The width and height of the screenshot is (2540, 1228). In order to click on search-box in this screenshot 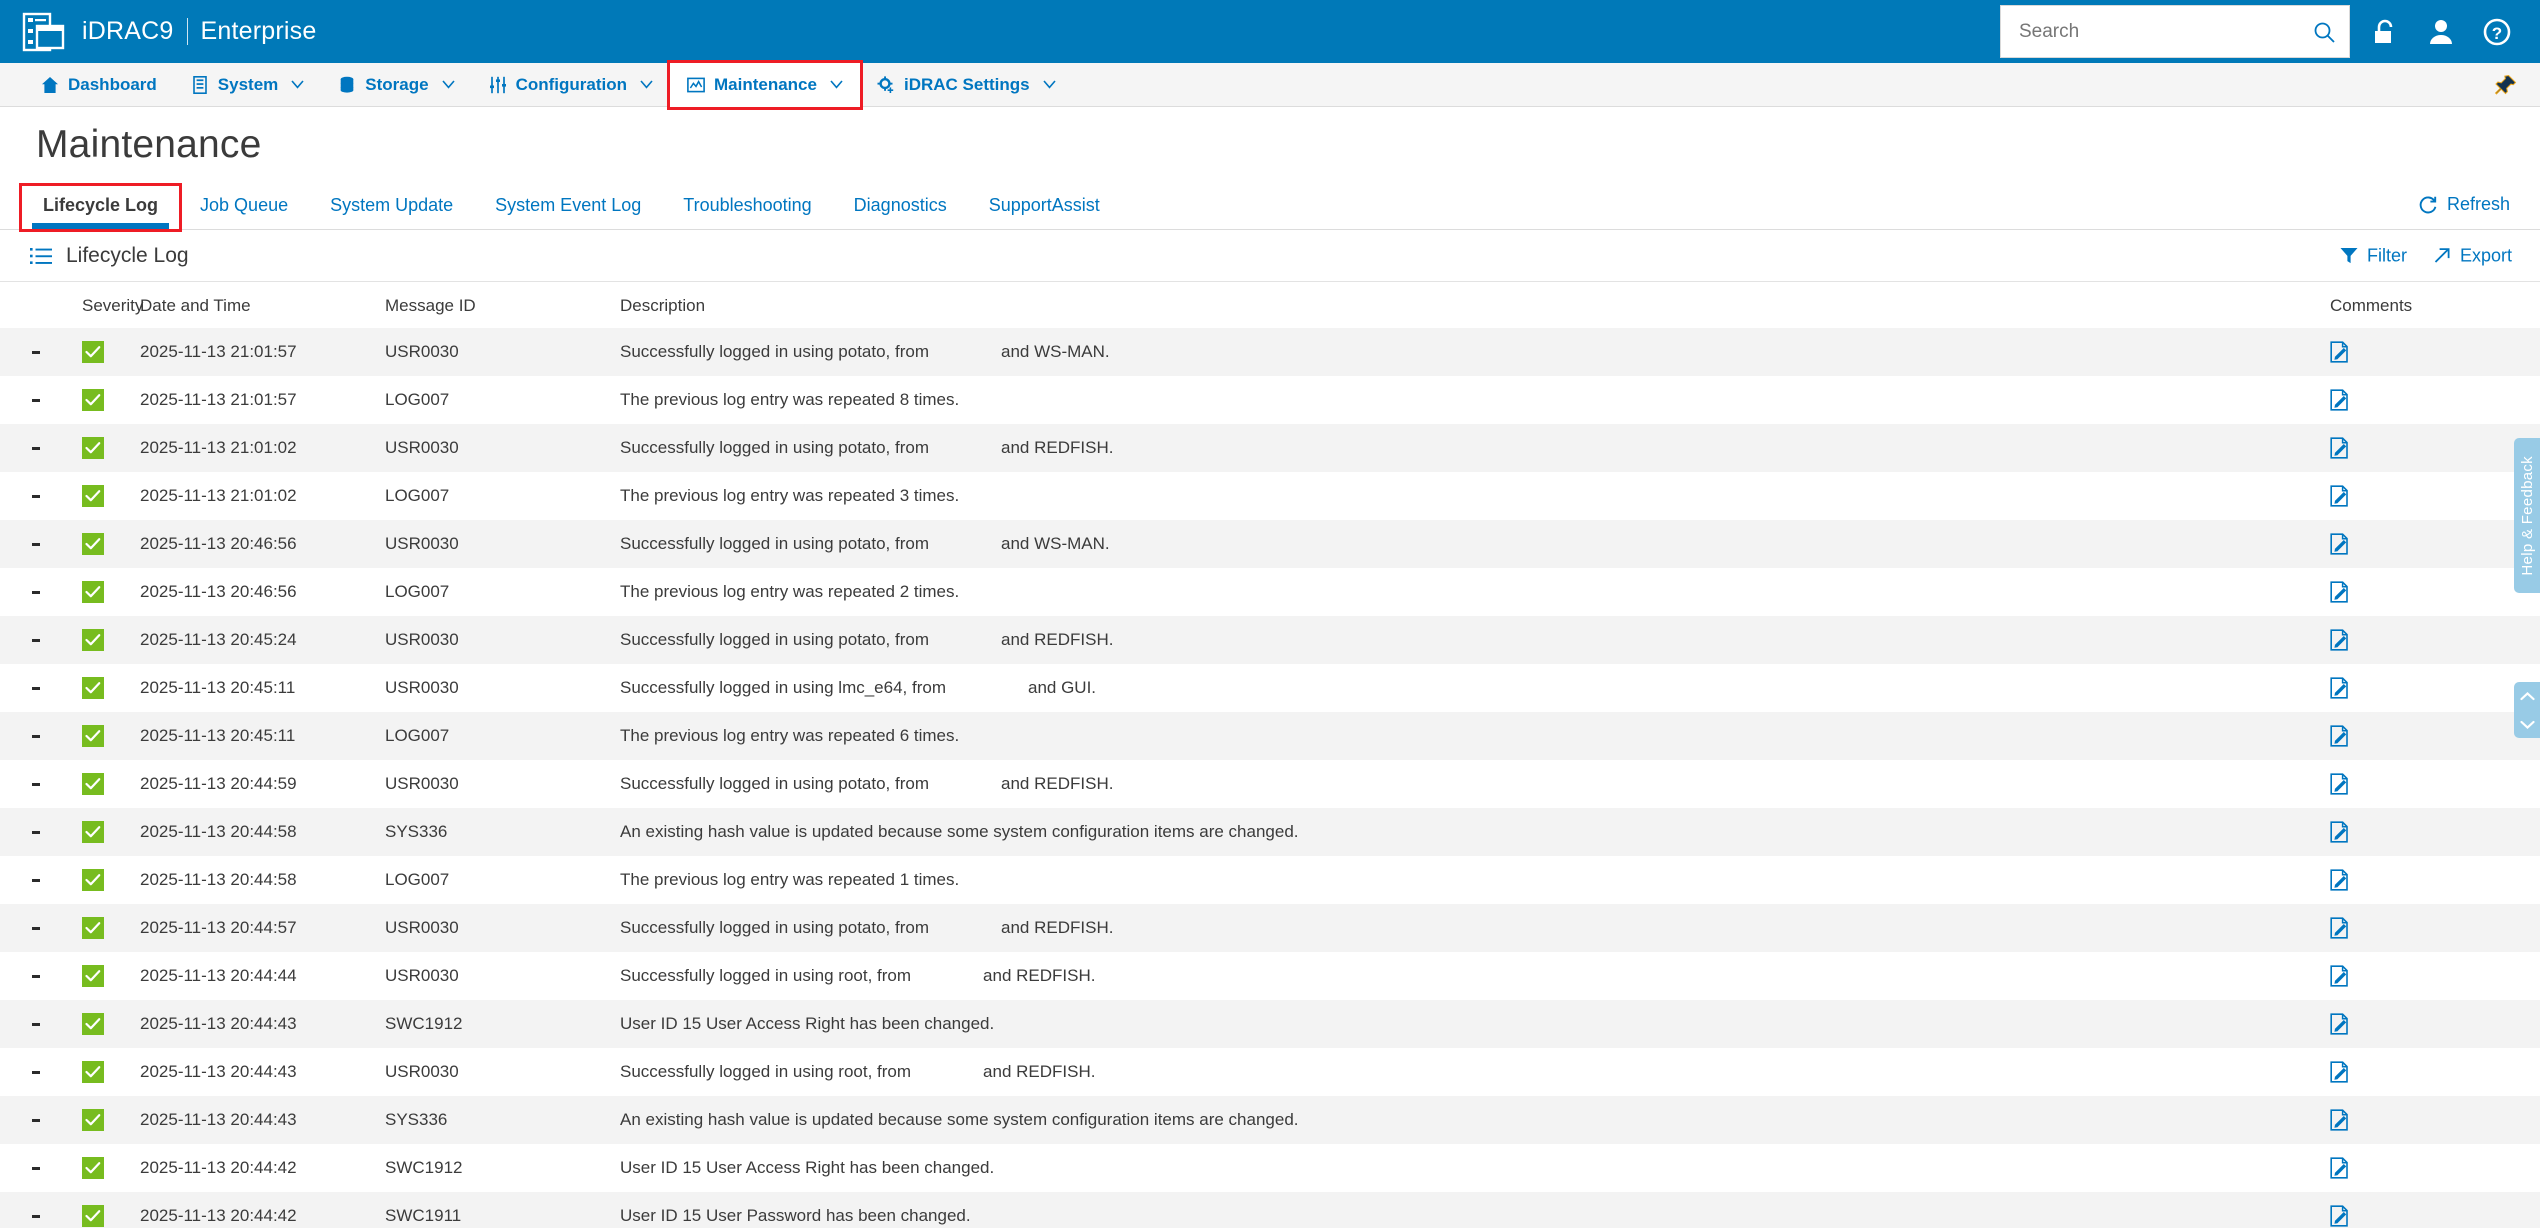, I will do `click(2175, 31)`.